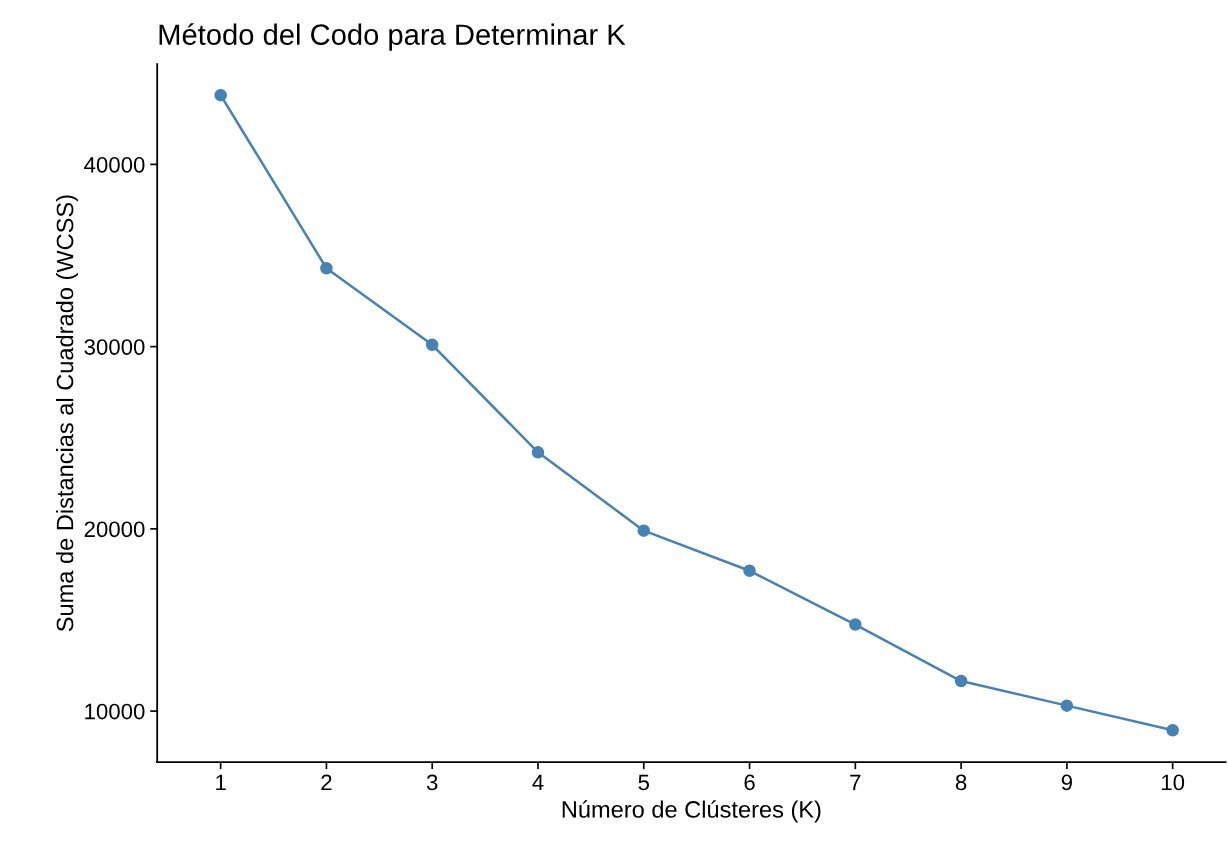  What do you see at coordinates (432, 782) in the screenshot?
I see `x-tick-label: 3` at bounding box center [432, 782].